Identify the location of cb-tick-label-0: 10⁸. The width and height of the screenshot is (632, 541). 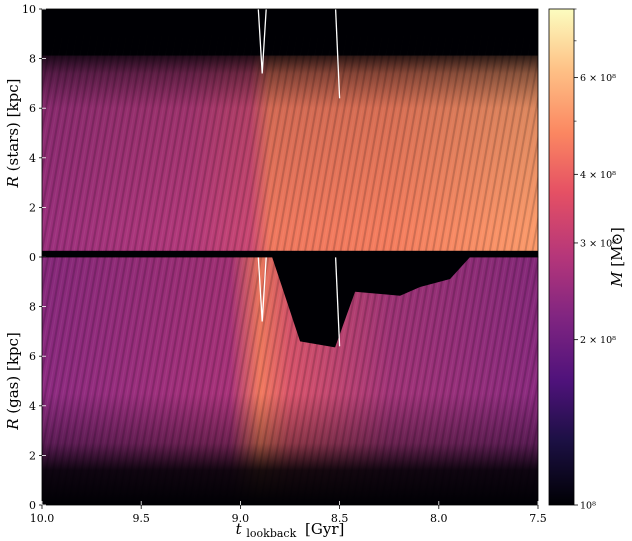
(588, 506).